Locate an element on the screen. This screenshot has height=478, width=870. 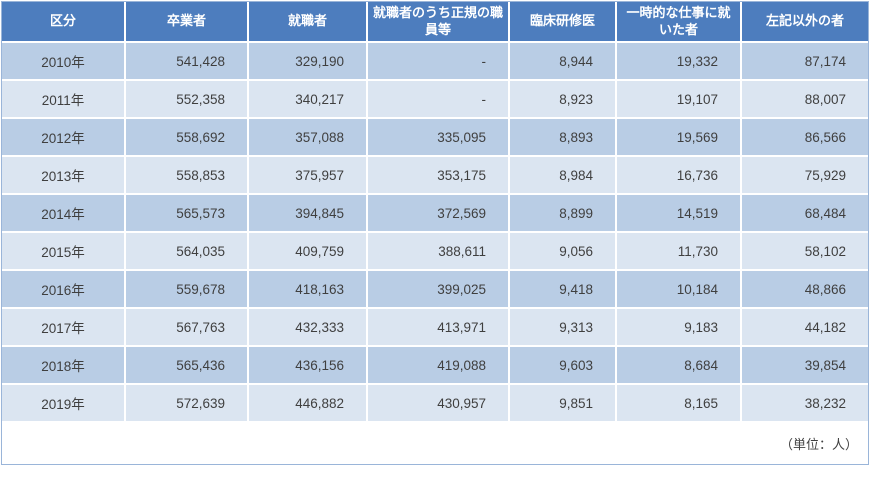
value-cell: 564,035 is located at coordinates (187, 251).